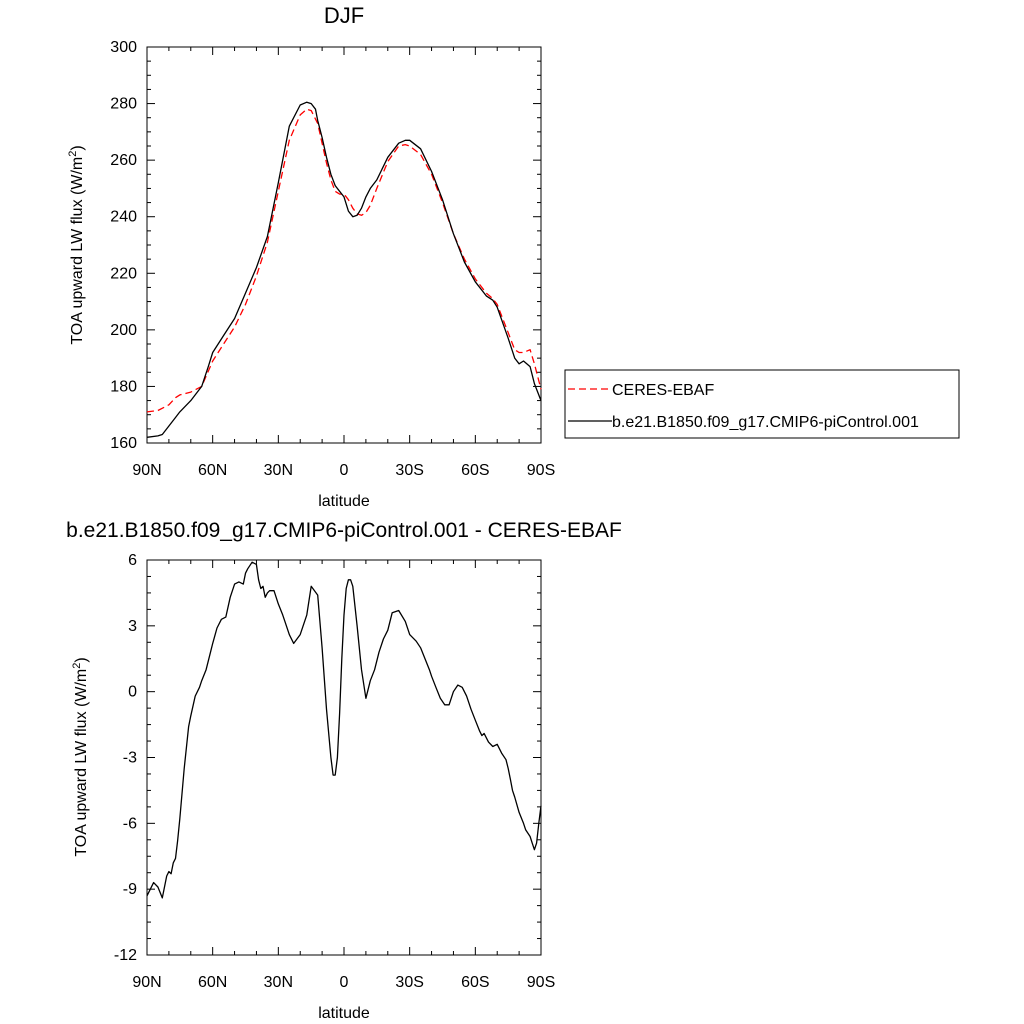 Image resolution: width=1024 pixels, height=1024 pixels. Describe the element at coordinates (130, 758) in the screenshot. I see `y-tick-label: -3` at that location.